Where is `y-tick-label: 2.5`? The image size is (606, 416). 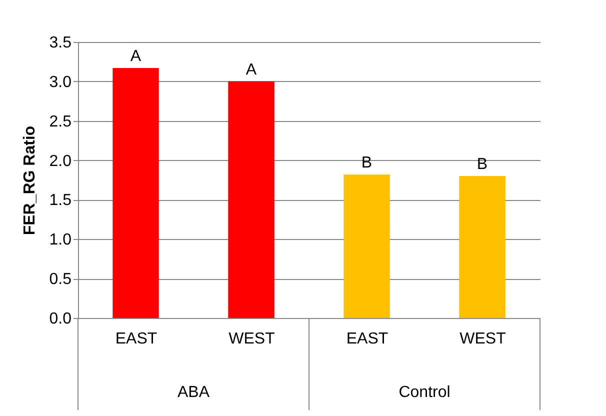
y-tick-label: 2.5 is located at coordinates (60, 121).